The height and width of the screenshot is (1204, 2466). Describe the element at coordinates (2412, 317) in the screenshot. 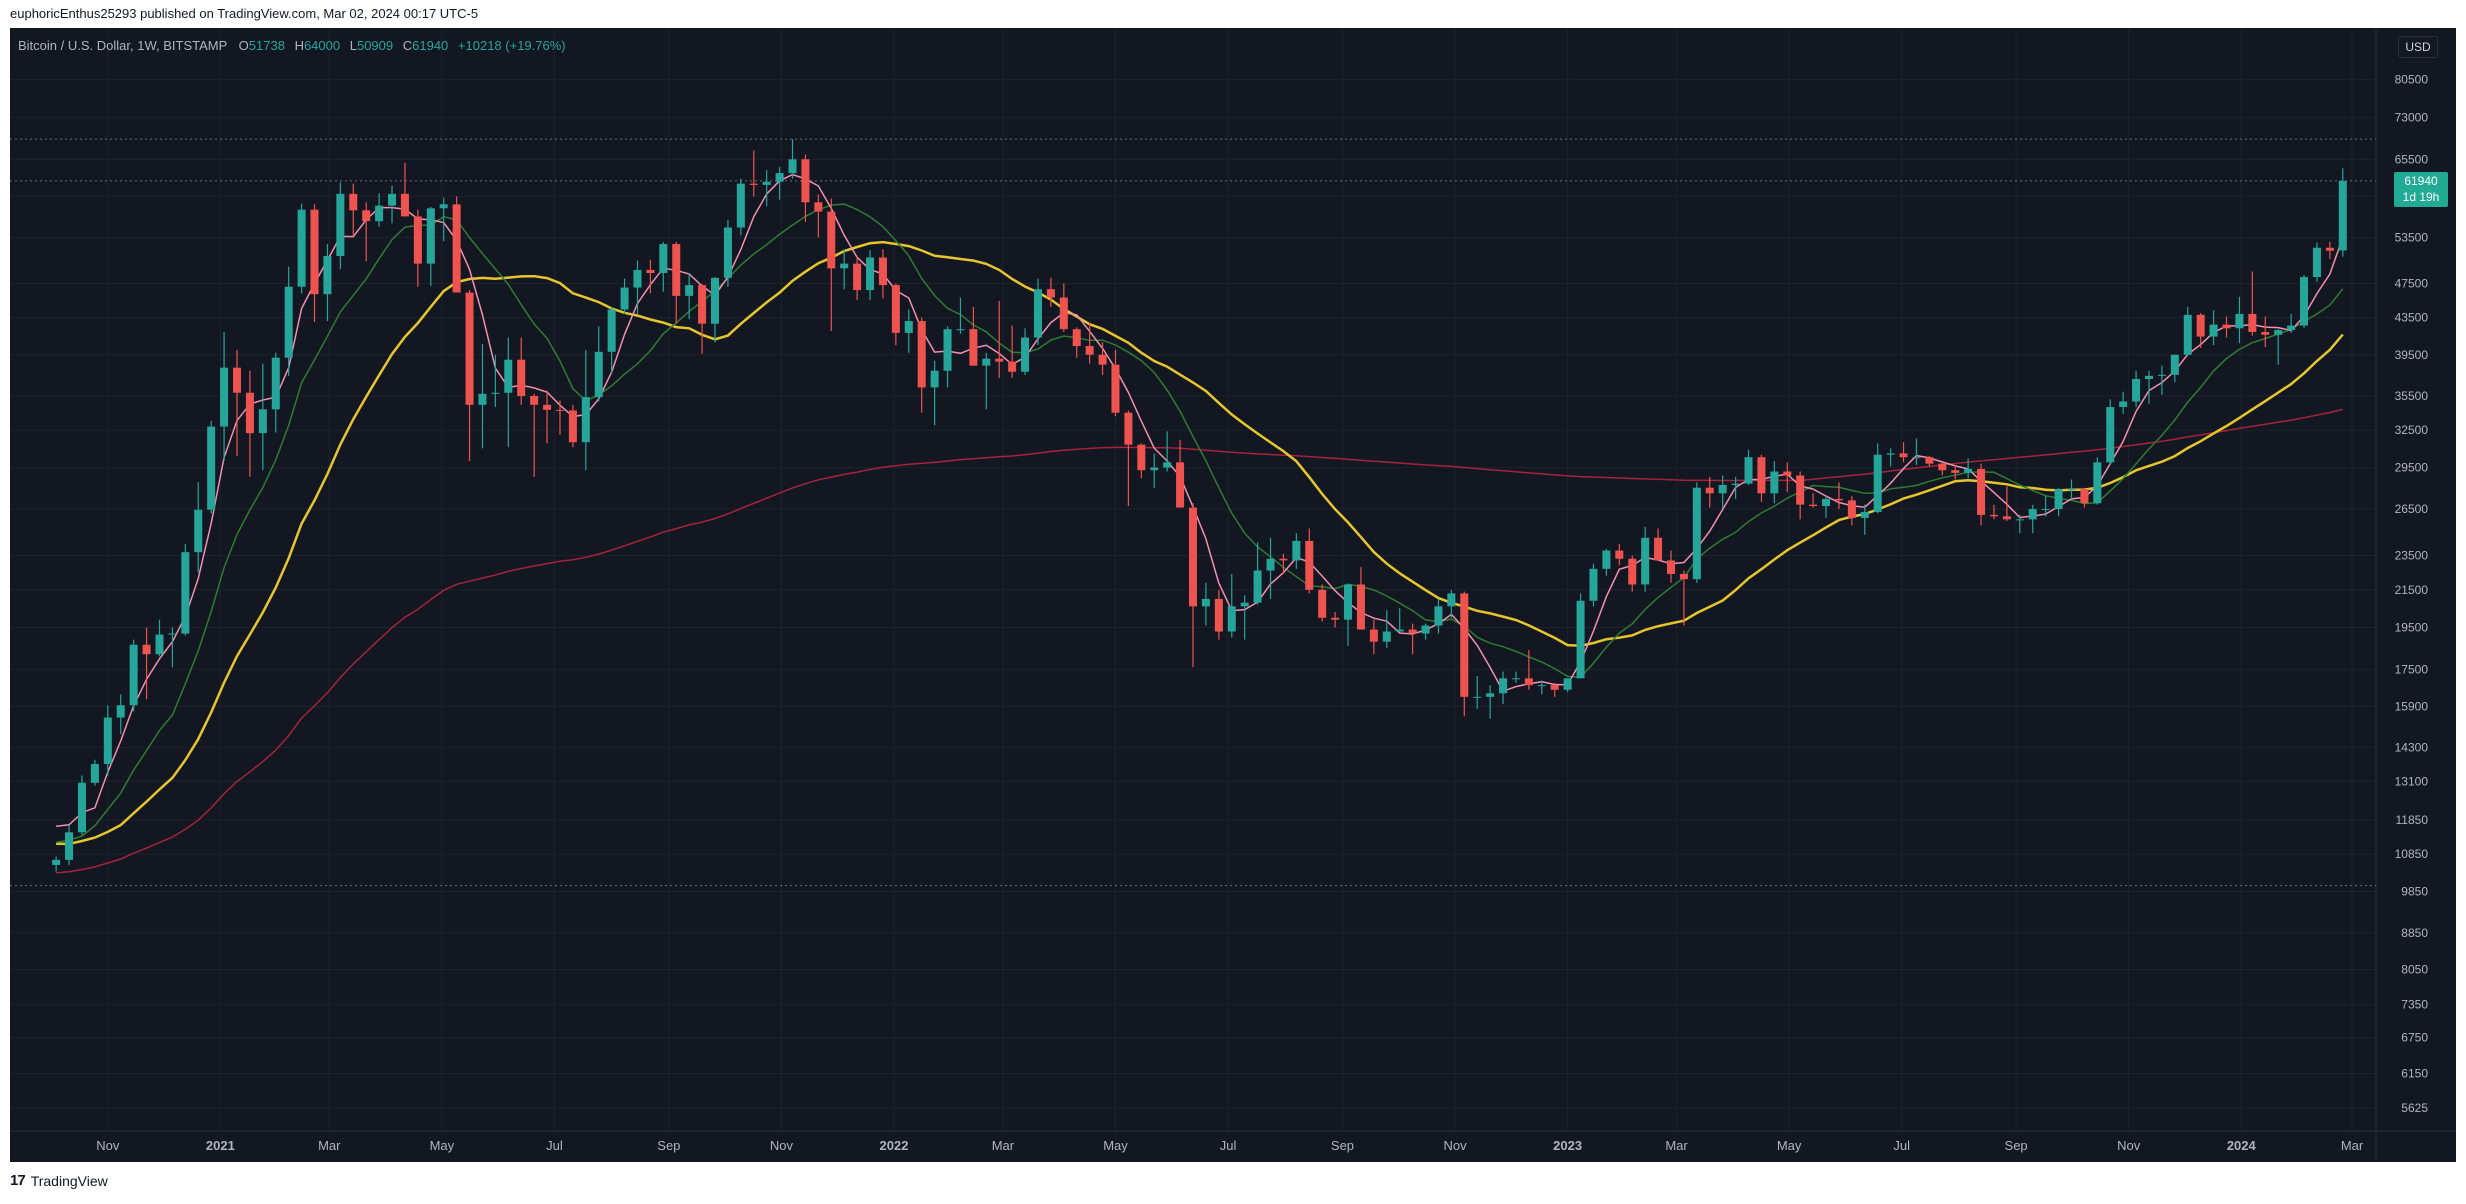

I see `price-tick-label: 43500` at that location.